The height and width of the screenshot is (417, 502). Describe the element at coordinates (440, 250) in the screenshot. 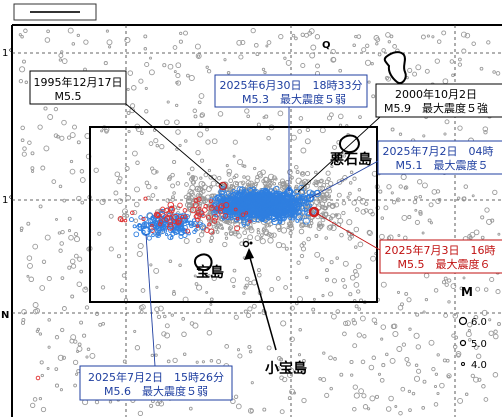

I see `callout-20250703-date: 2025年7月3日 16時` at that location.